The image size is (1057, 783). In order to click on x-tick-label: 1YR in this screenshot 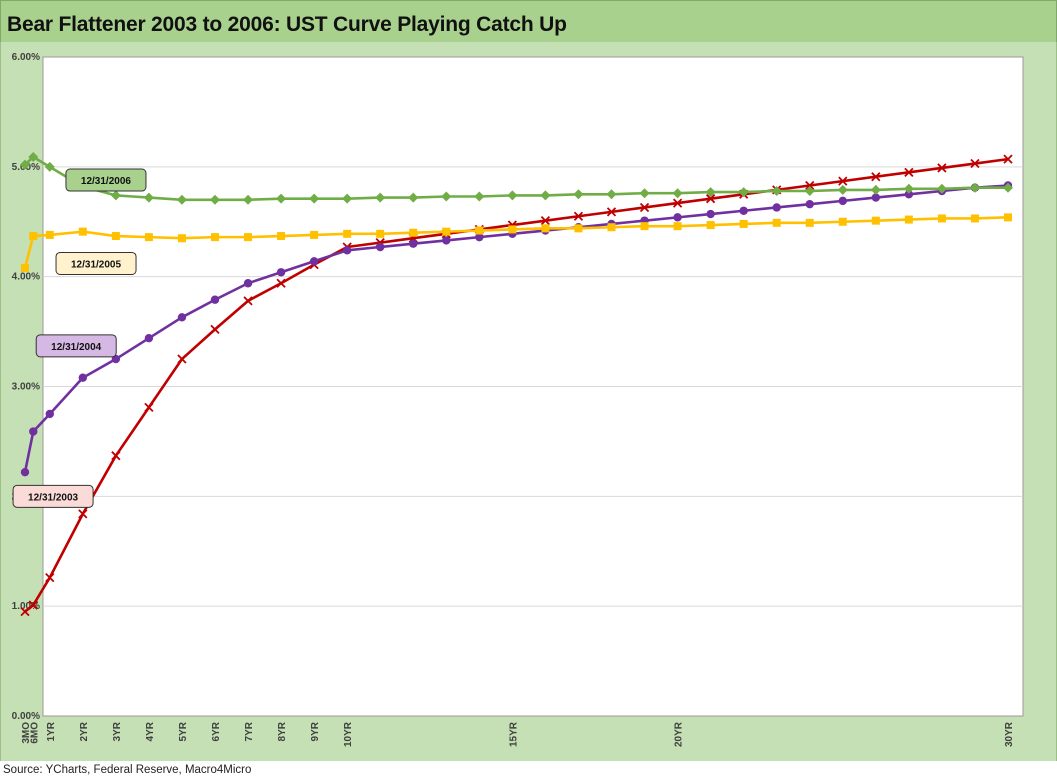, I will do `click(51, 731)`.